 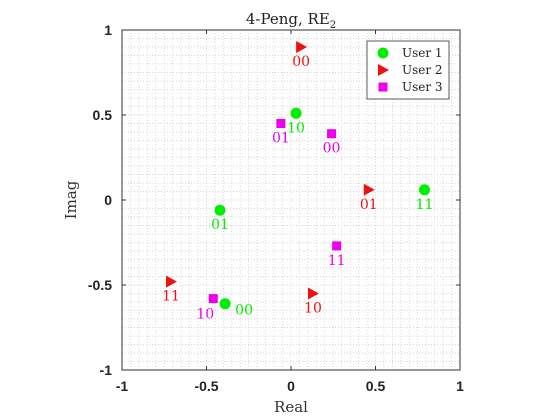 What do you see at coordinates (422, 53) in the screenshot?
I see `legend-label: User 1` at bounding box center [422, 53].